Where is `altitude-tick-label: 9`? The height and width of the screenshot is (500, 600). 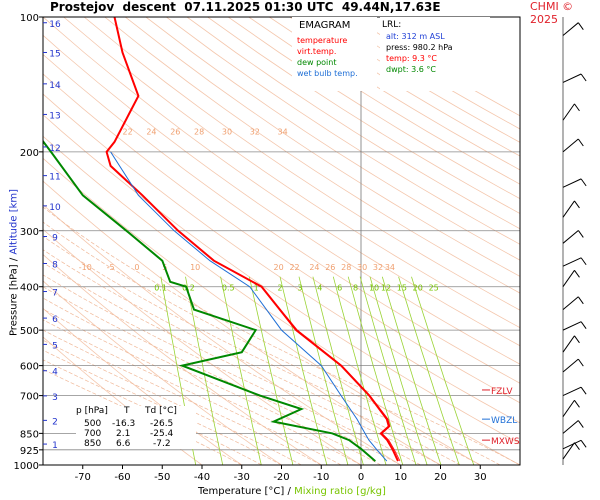
altitude-tick-label: 9 is located at coordinates (55, 239).